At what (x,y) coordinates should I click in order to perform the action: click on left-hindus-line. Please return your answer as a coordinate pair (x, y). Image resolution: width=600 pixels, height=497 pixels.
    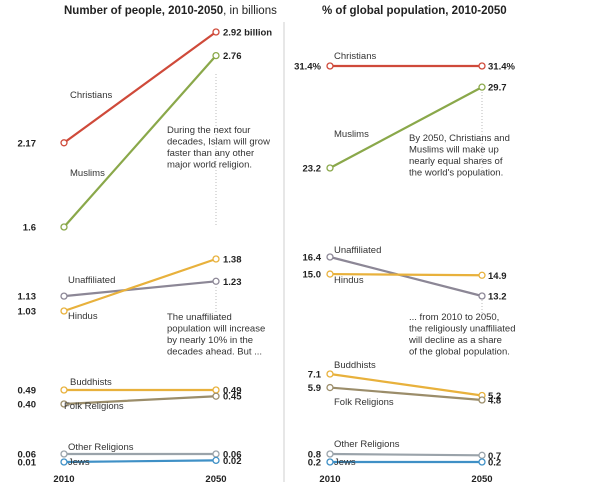
    Looking at the image, I should click on (140, 285).